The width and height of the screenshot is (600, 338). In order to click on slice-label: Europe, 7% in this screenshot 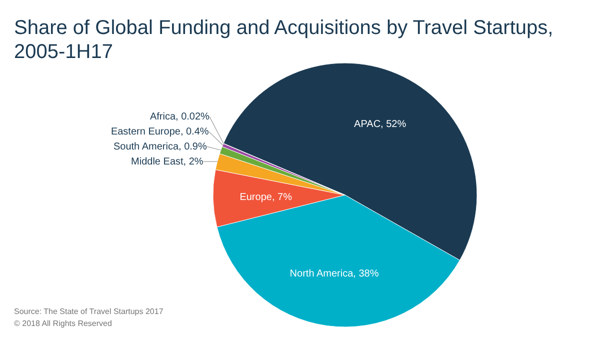, I will do `click(266, 198)`.